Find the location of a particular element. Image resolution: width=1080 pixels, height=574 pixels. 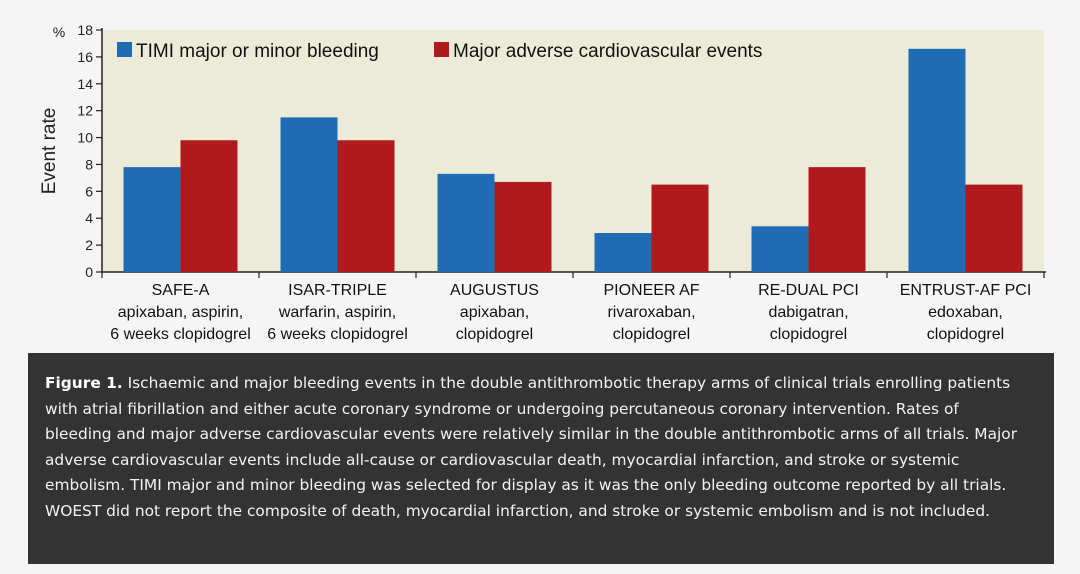

x-category-sublabel: apixaban, is located at coordinates (494, 312).